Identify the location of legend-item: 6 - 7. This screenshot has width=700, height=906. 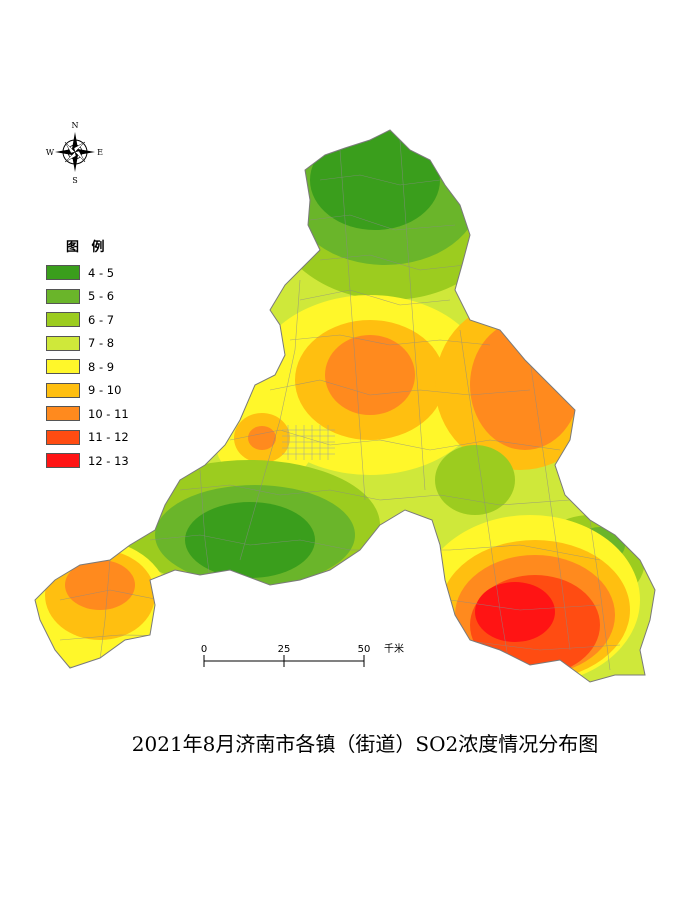
(87, 320).